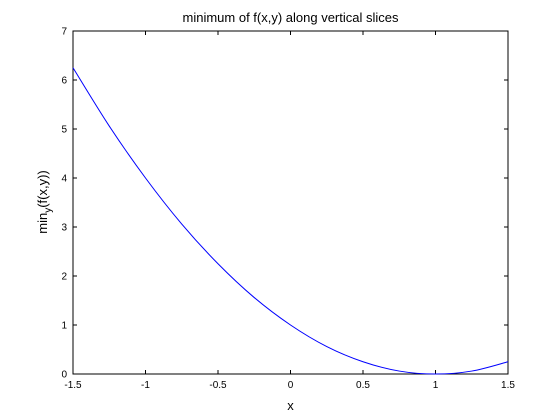 The image size is (560, 420). Describe the element at coordinates (64, 228) in the screenshot. I see `y-tick-label: 3` at that location.